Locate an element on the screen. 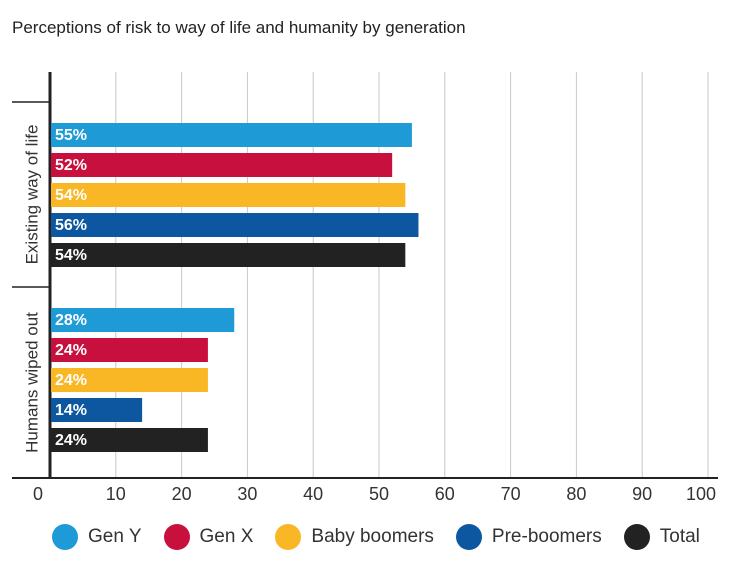 Image resolution: width=754 pixels, height=582 pixels. x-tick-label: 40 is located at coordinates (313, 494).